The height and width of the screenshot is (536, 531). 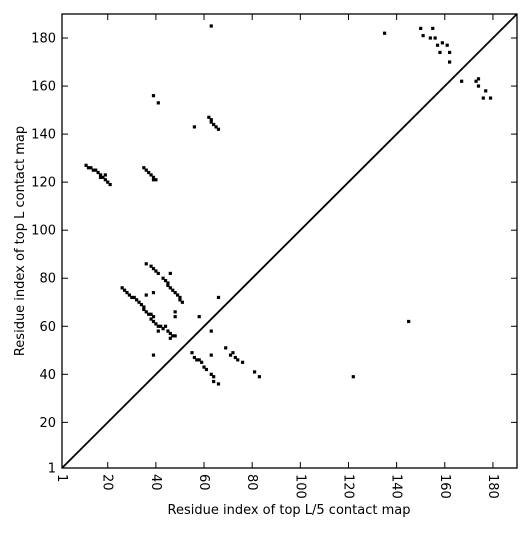 I want to click on x-tick-label: 120, so click(x=347, y=486).